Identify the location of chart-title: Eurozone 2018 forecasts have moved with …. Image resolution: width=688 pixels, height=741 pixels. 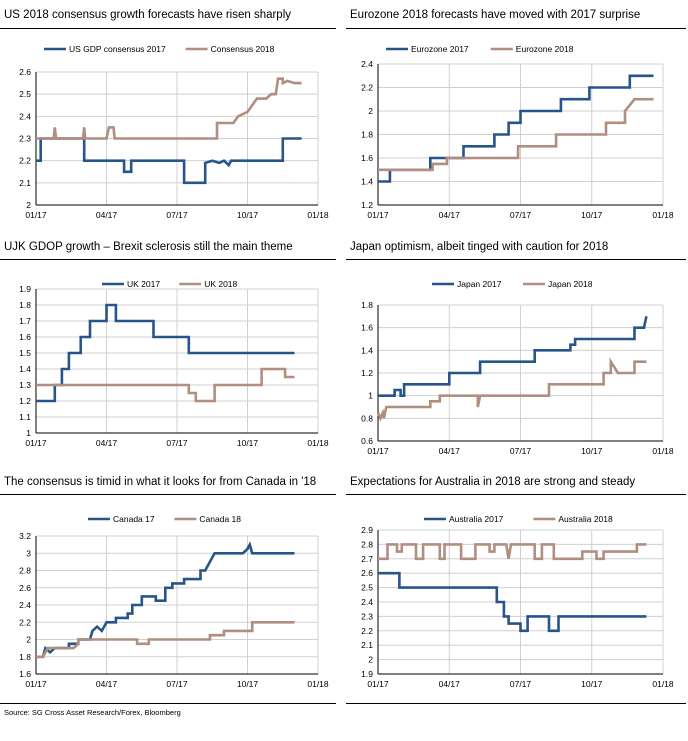
(495, 15).